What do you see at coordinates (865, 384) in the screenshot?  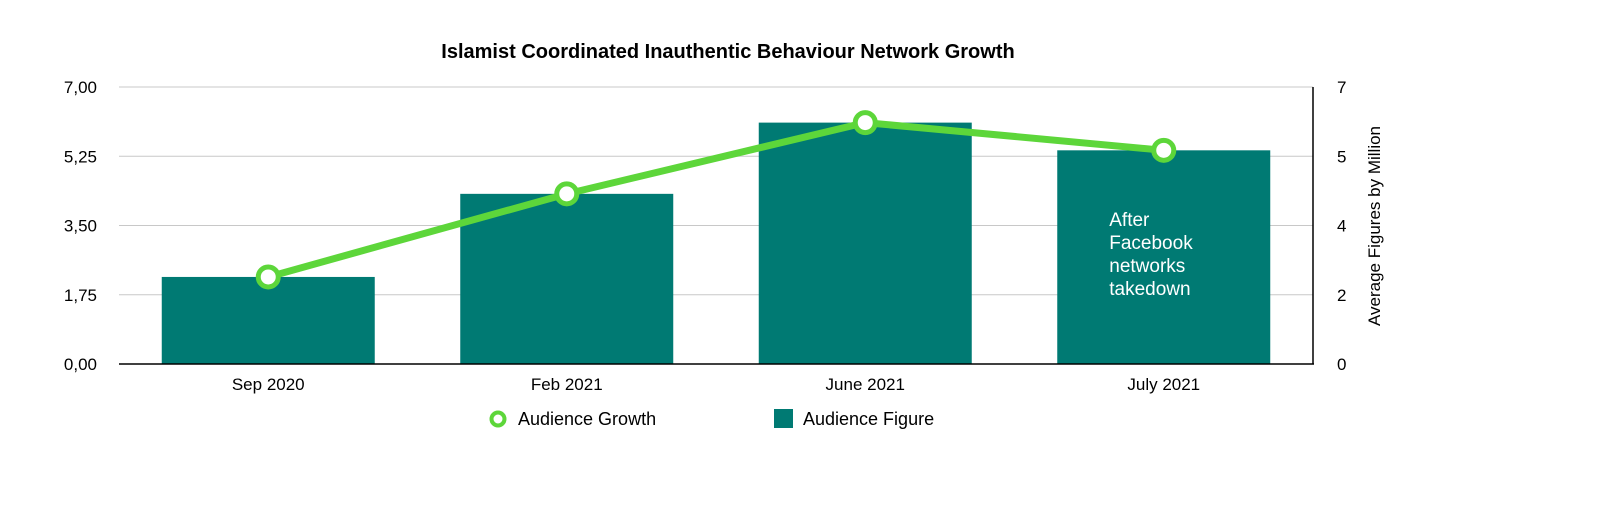 I see `x-tick-label: June 2021` at bounding box center [865, 384].